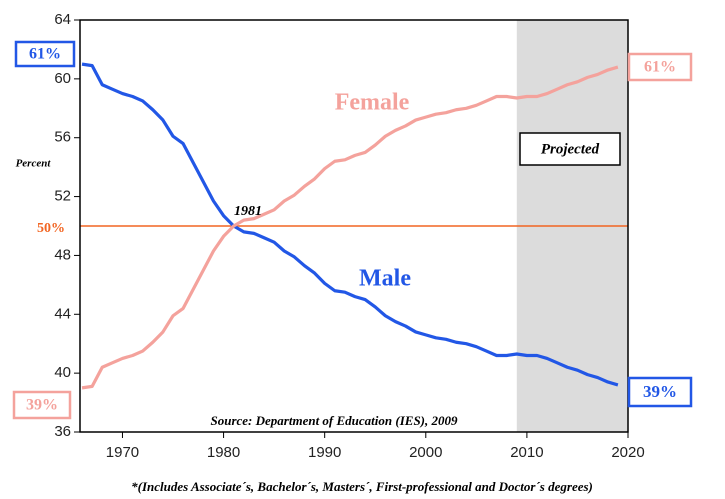  I want to click on y-tick-label: 60, so click(62, 78).